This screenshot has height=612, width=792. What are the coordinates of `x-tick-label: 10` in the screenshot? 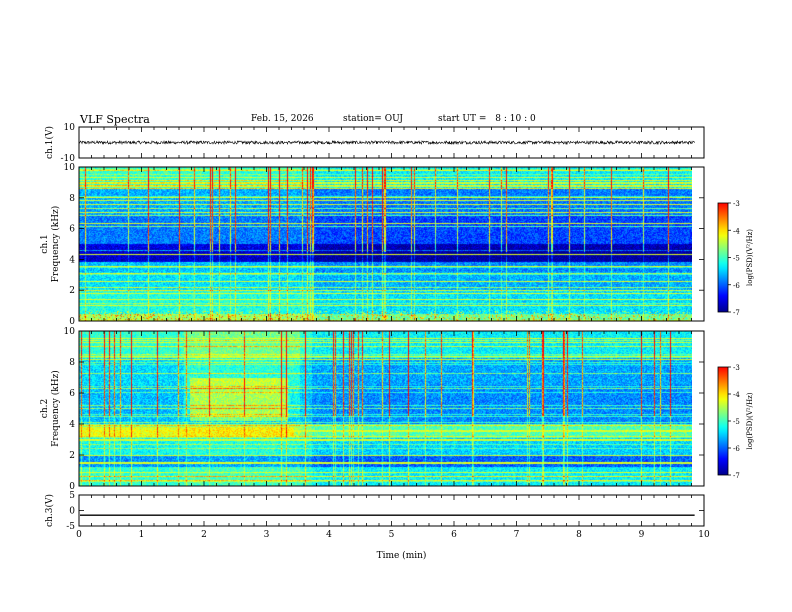 It's located at (704, 535).